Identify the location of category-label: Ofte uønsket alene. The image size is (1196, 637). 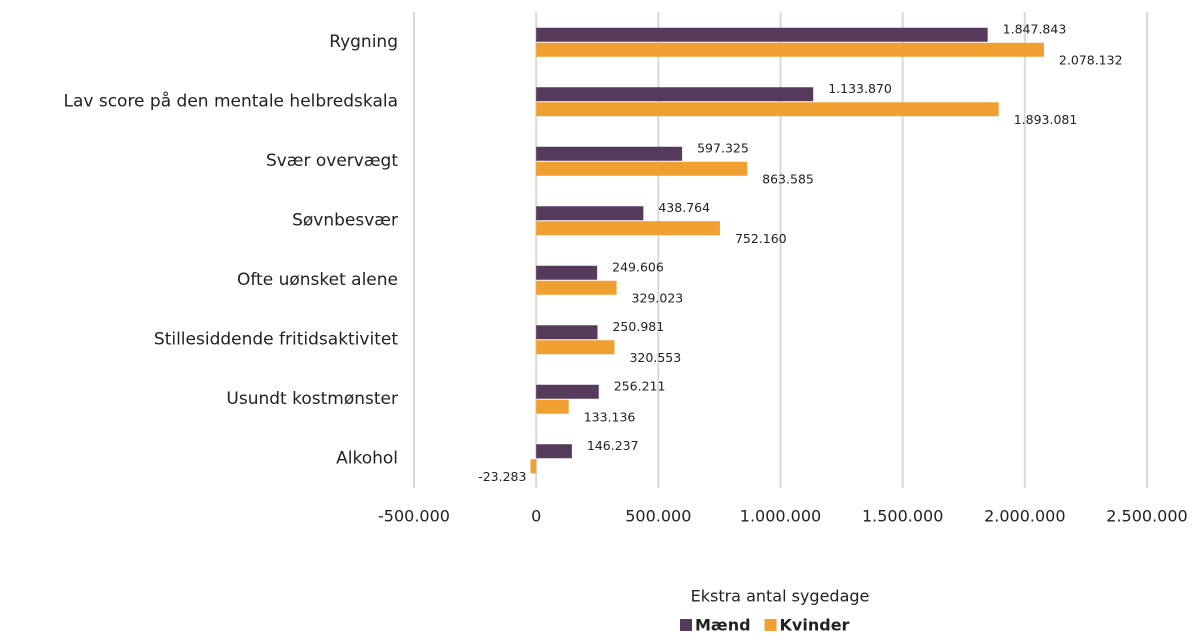
(317, 280).